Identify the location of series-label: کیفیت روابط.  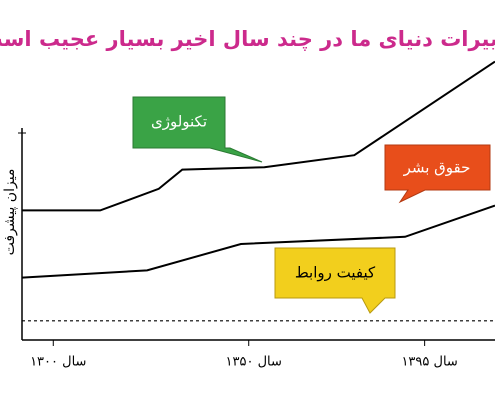
(335, 273).